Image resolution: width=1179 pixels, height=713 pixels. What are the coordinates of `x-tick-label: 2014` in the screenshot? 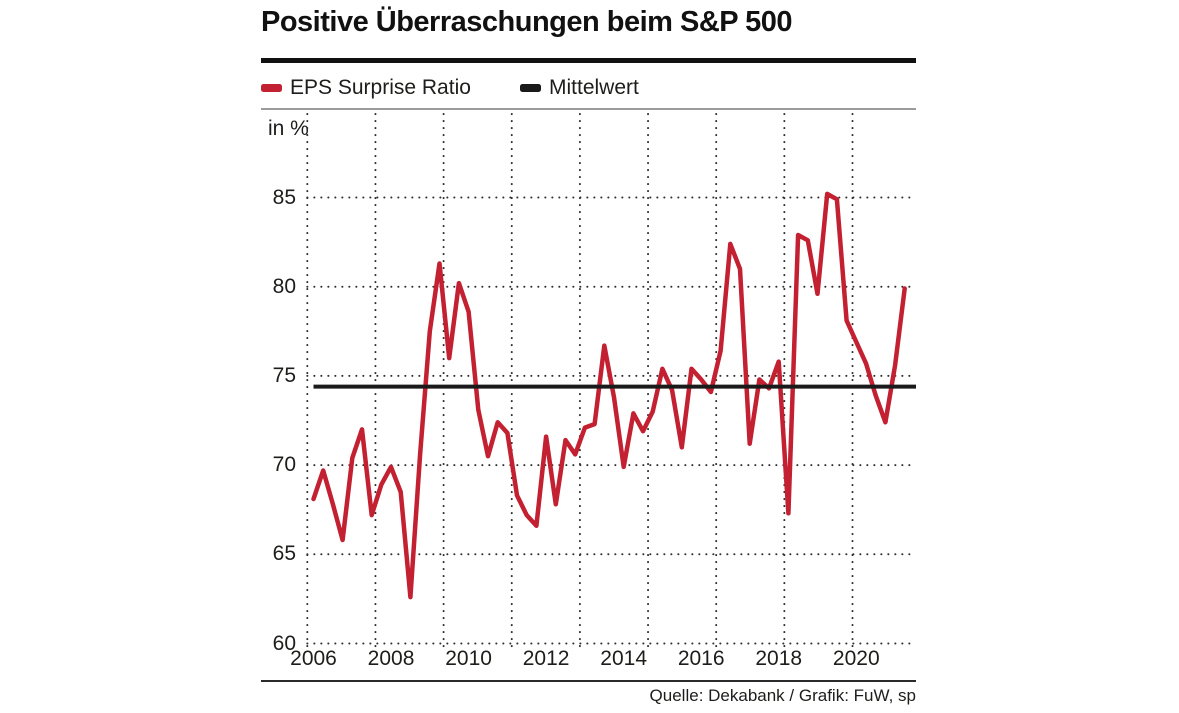 It's located at (624, 658).